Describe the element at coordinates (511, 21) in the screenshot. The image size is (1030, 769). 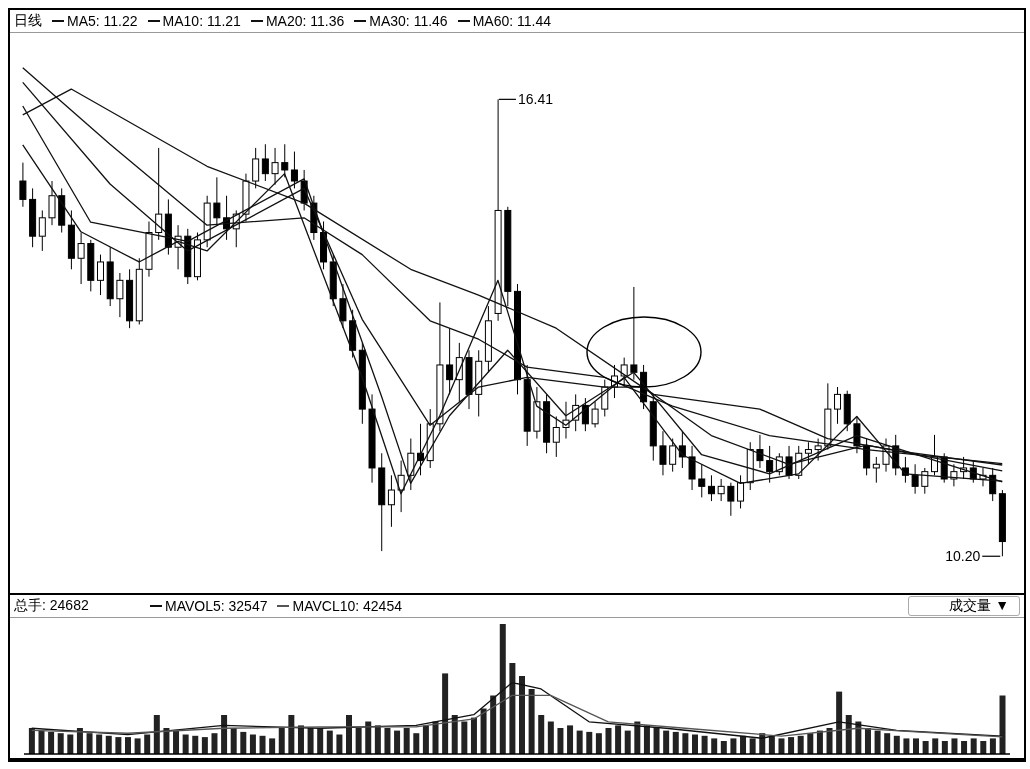
I see `legend-label: MA60: 11.44` at that location.